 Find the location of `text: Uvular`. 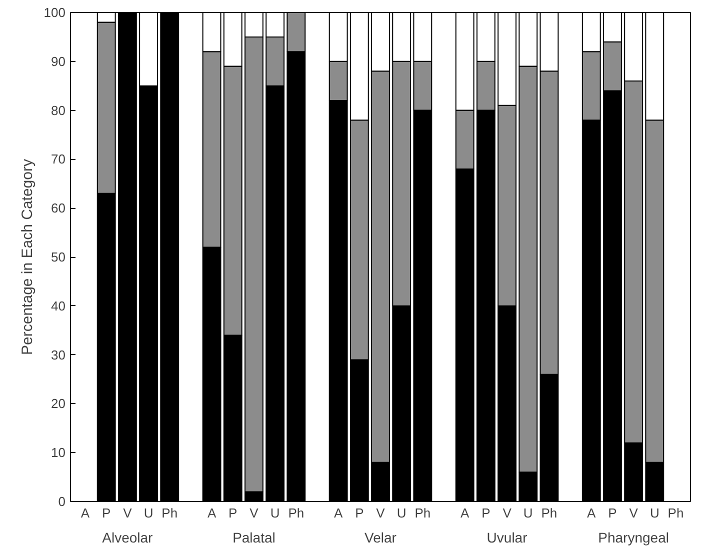

text: Uvular is located at coordinates (507, 538).